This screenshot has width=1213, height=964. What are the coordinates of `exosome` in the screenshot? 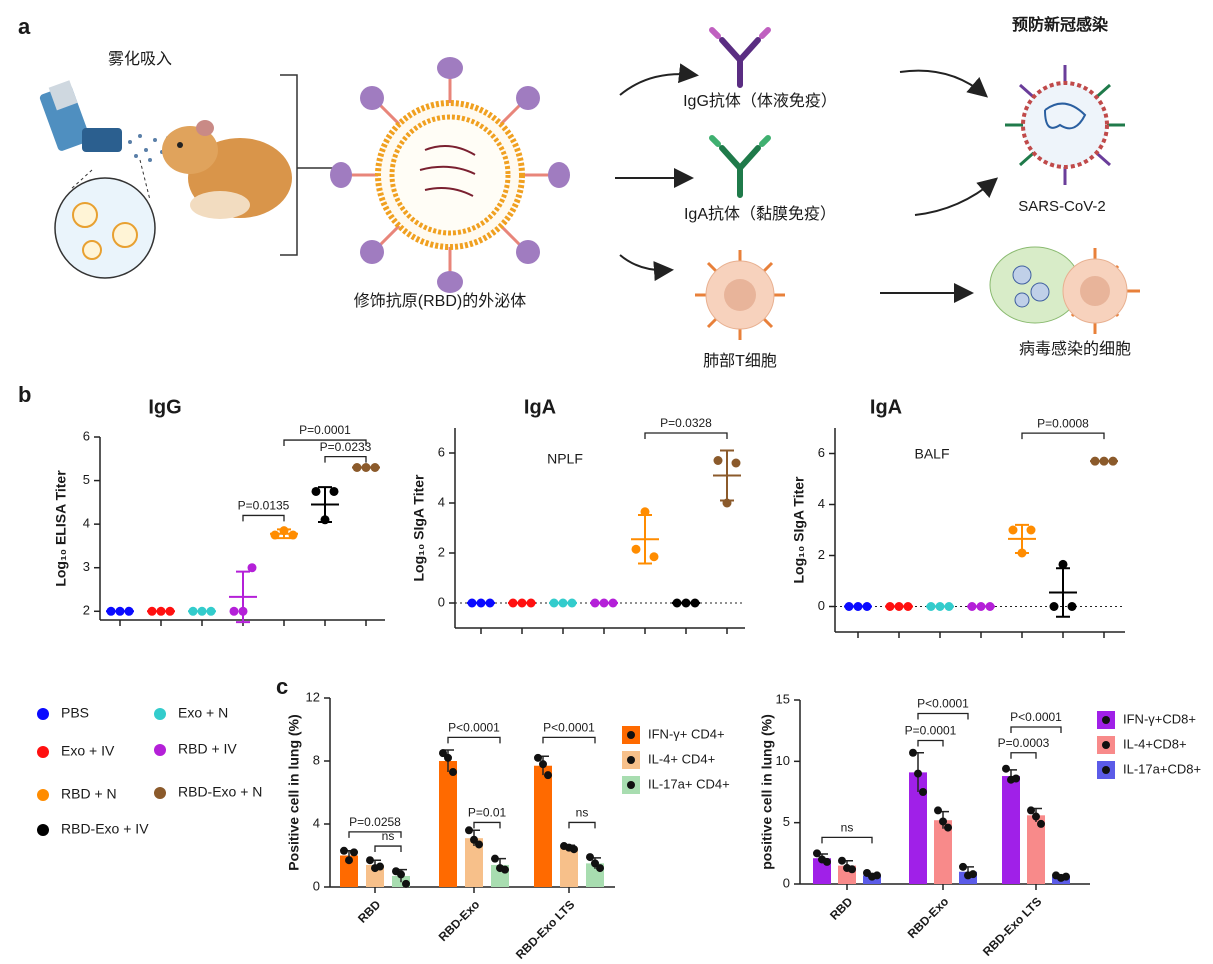 It's located at (450, 175).